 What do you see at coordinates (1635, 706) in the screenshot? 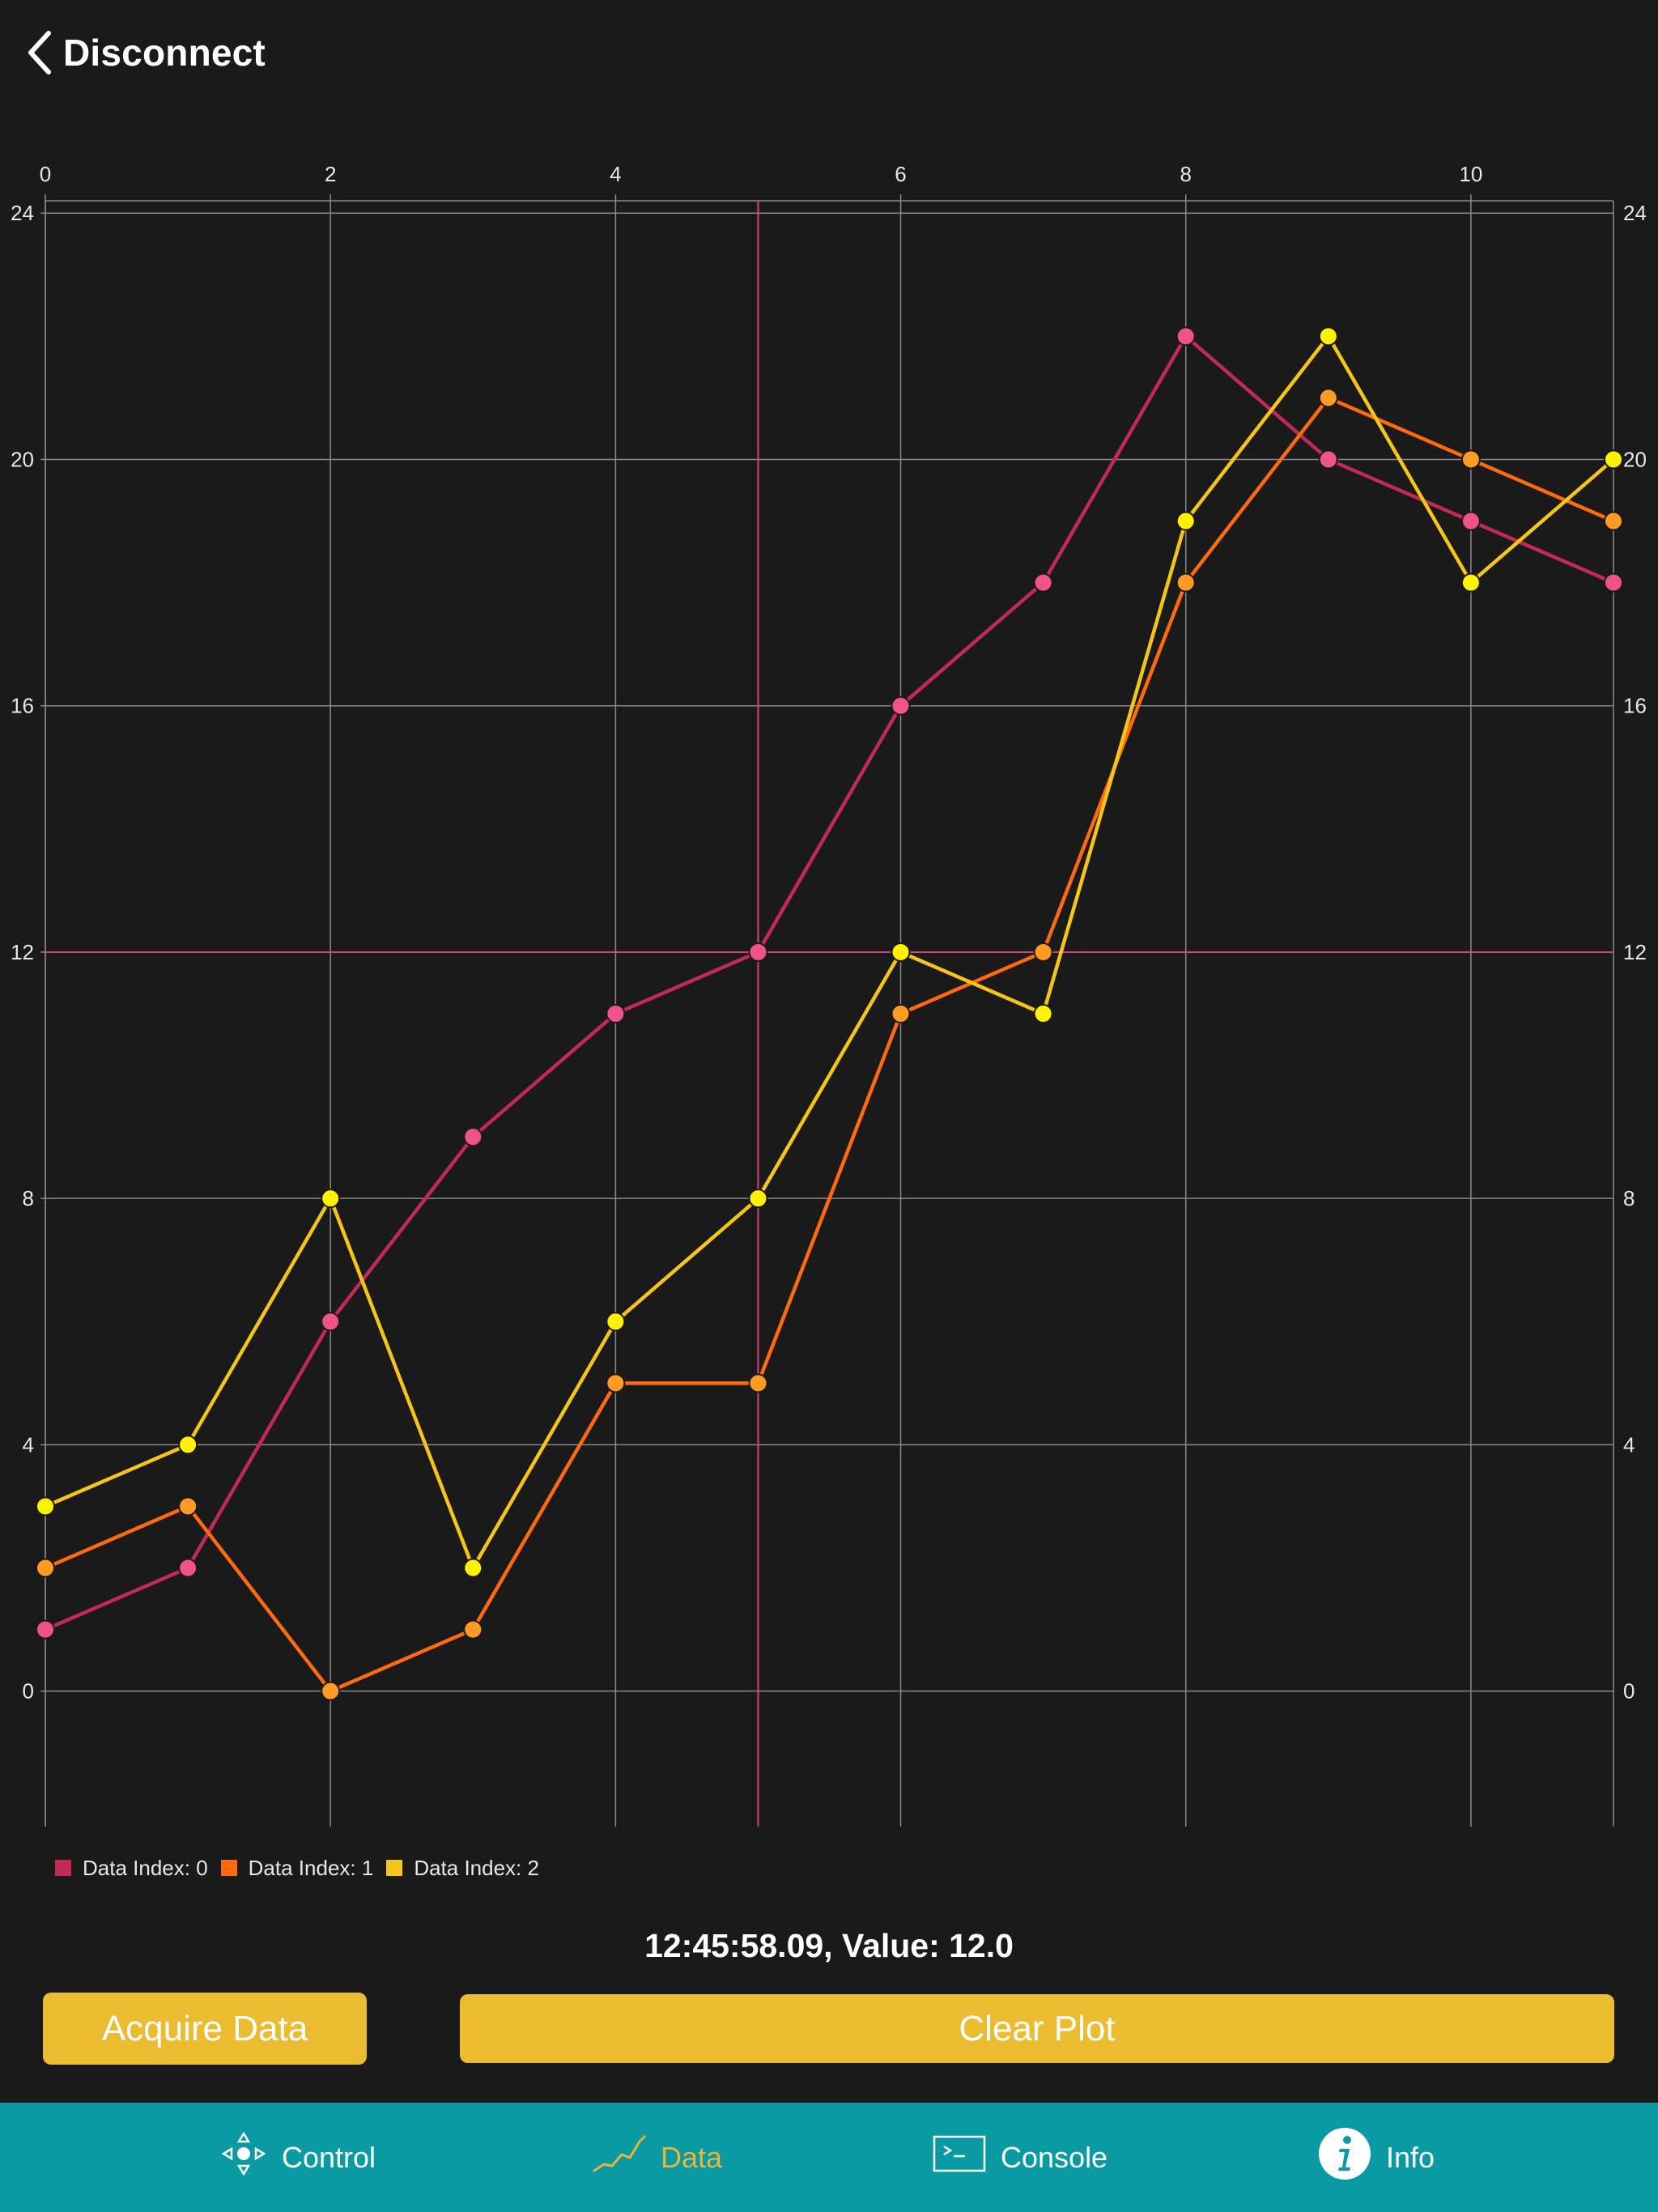
I see `y-tick-label-right: 16` at bounding box center [1635, 706].